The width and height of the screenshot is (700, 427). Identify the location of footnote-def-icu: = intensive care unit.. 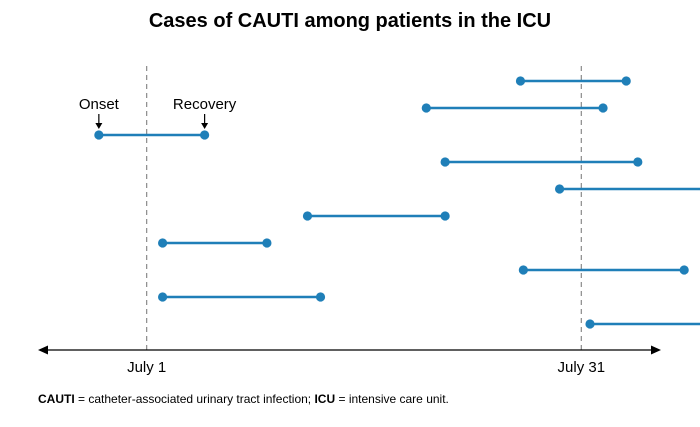
(392, 399).